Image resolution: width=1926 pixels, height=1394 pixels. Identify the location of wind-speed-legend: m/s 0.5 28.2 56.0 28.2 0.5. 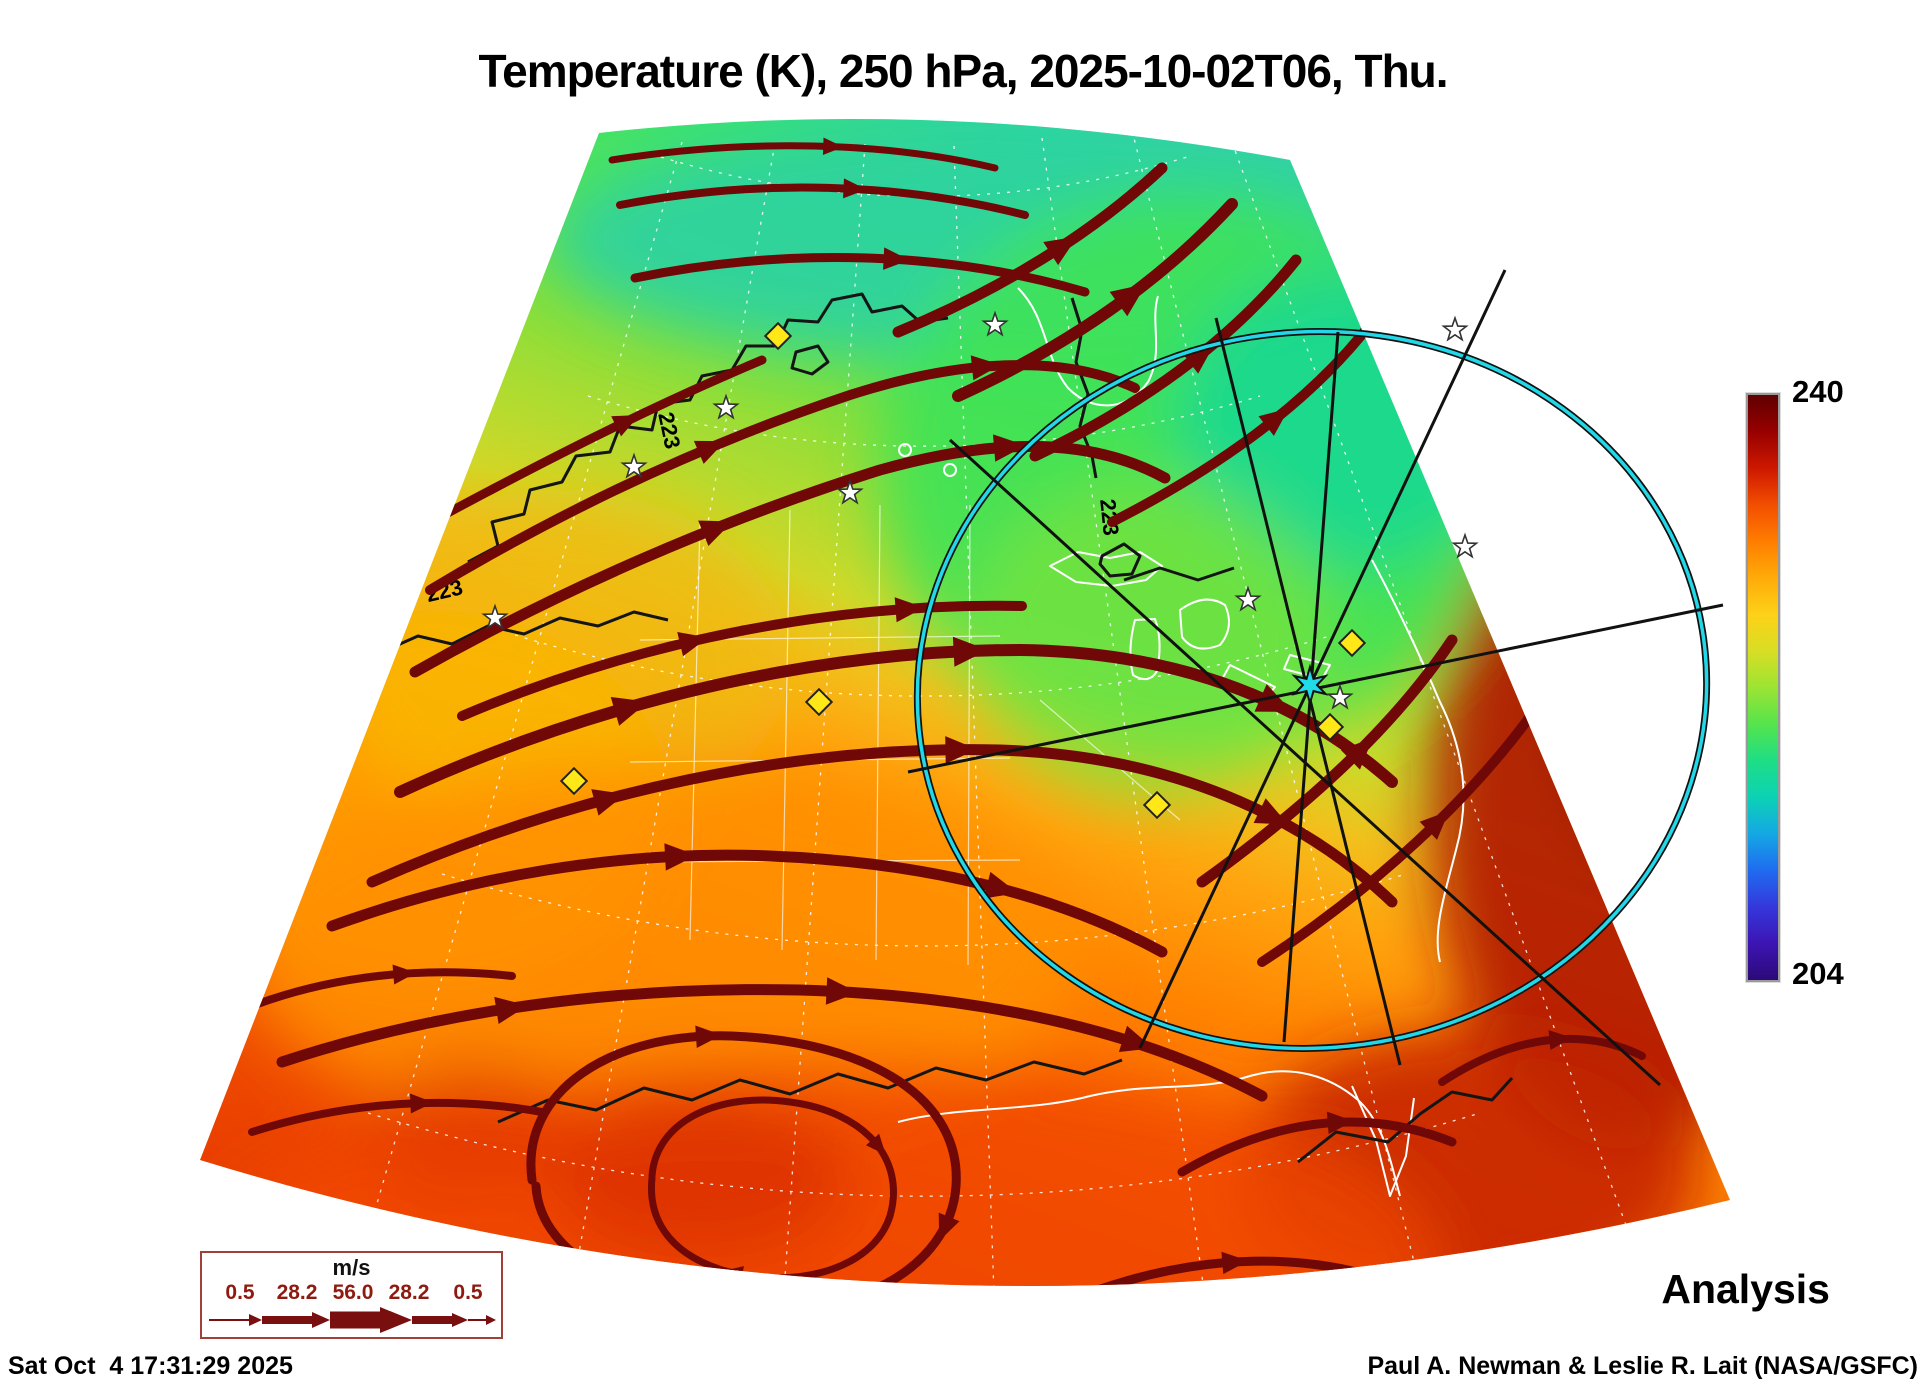
(351, 1295).